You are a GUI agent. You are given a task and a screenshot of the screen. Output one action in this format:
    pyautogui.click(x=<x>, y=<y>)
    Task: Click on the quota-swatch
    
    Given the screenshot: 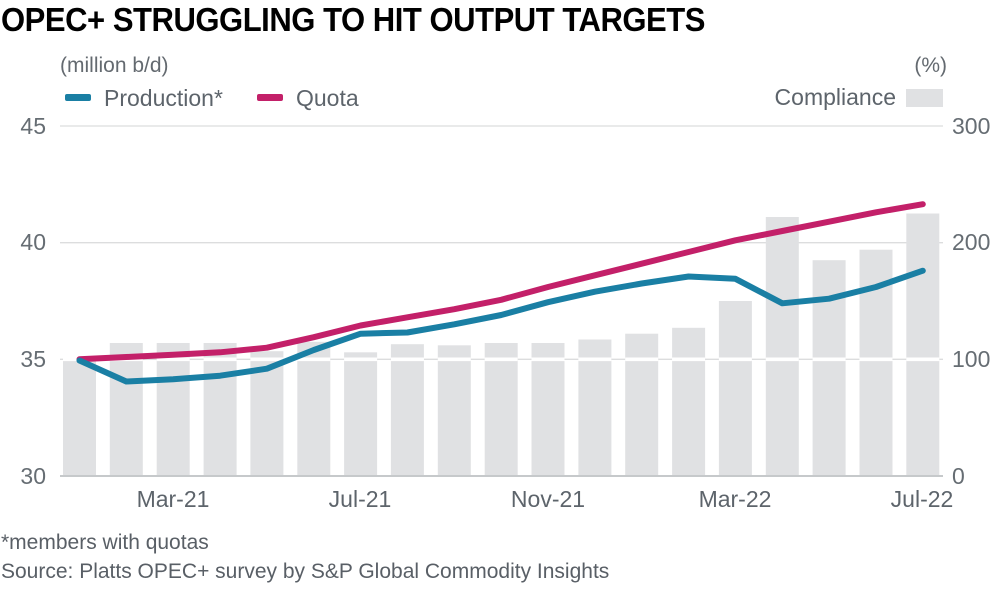 What is the action you would take?
    pyautogui.click(x=270, y=97)
    